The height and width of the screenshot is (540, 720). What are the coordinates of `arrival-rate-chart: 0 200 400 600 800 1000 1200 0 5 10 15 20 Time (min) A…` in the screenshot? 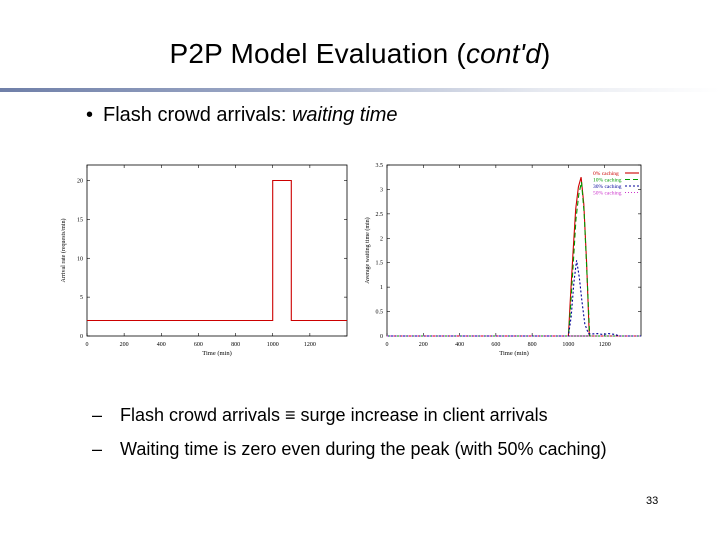 It's located at (204, 260).